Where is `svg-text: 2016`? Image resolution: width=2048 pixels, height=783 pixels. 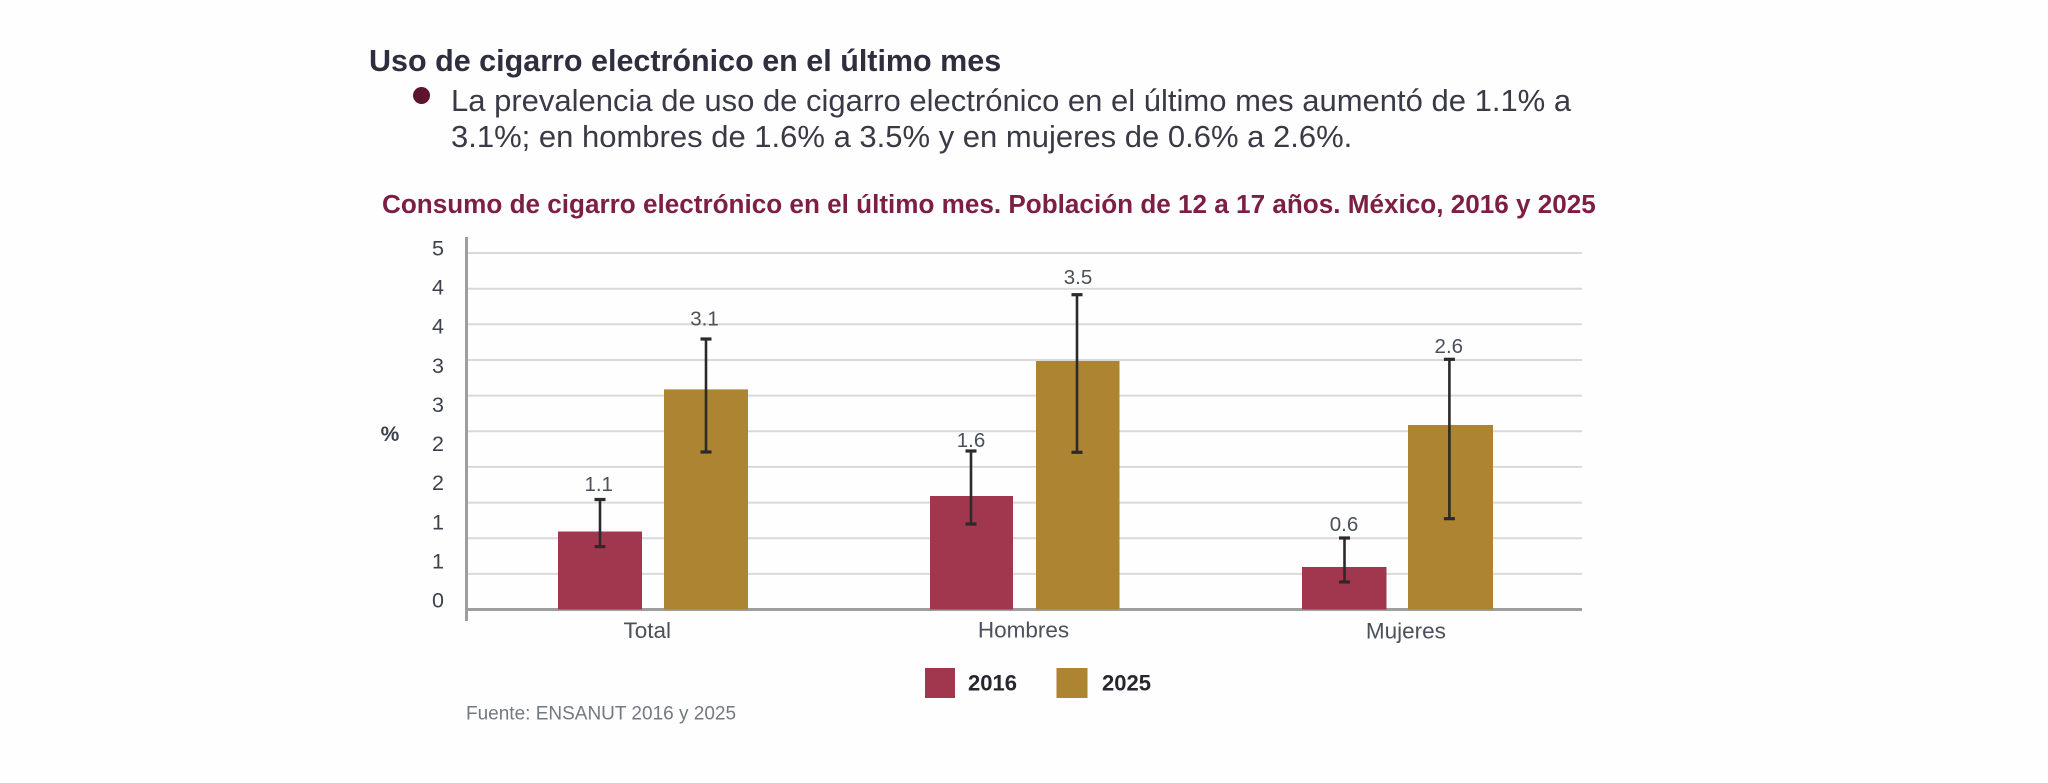 svg-text: 2016 is located at coordinates (992, 683).